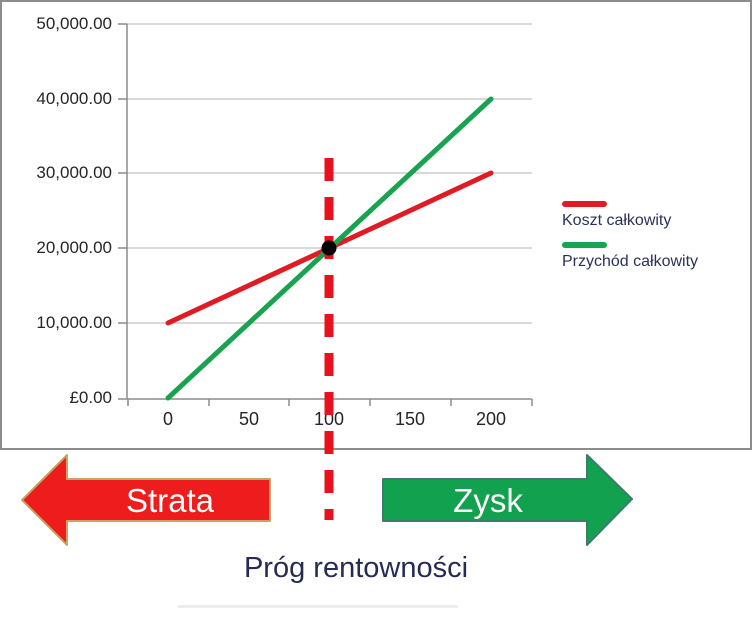  I want to click on y-axis, so click(123, 211).